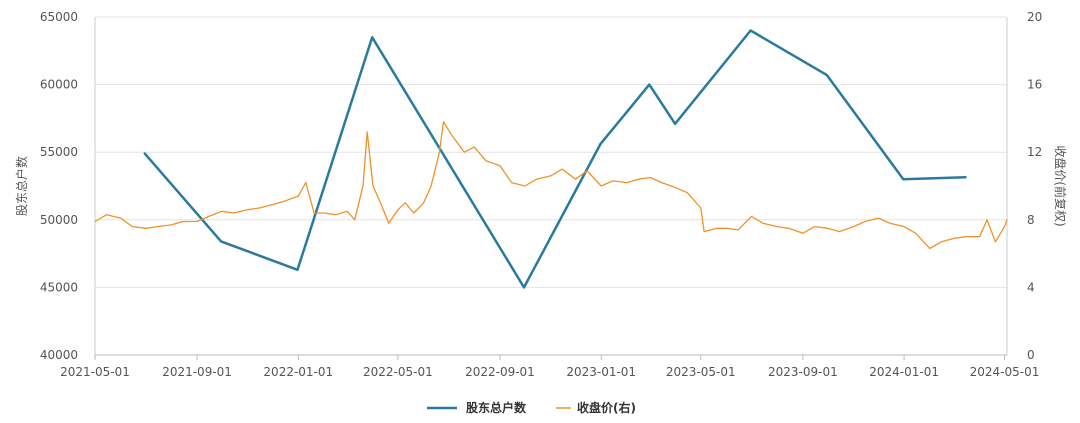 This screenshot has width=1080, height=423. I want to click on x-tick-label: 2021-05-01, so click(95, 372).